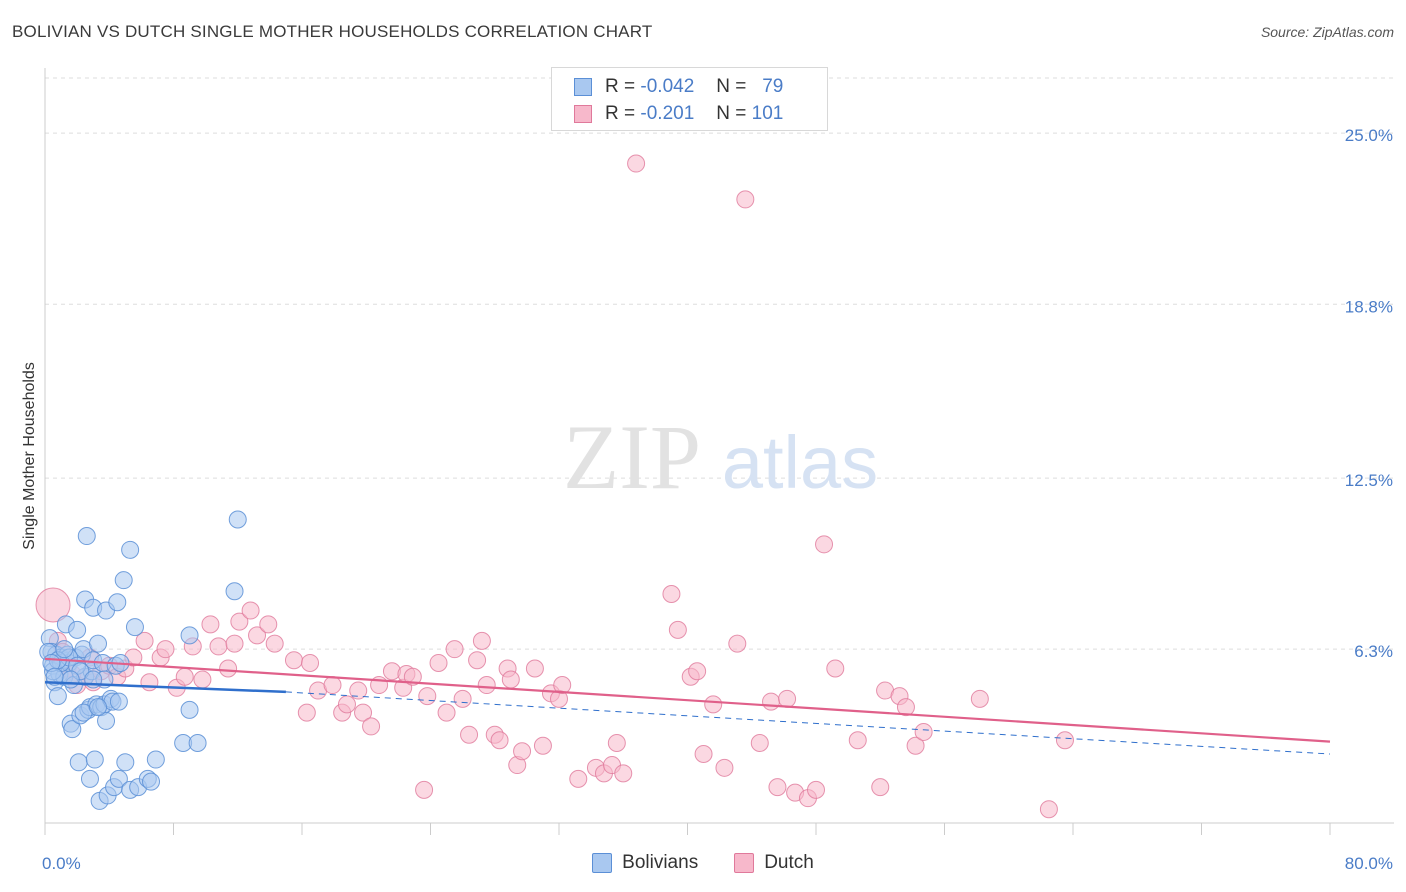  Describe the element at coordinates (667, 113) in the screenshot. I see `r-value: -0.201` at that location.